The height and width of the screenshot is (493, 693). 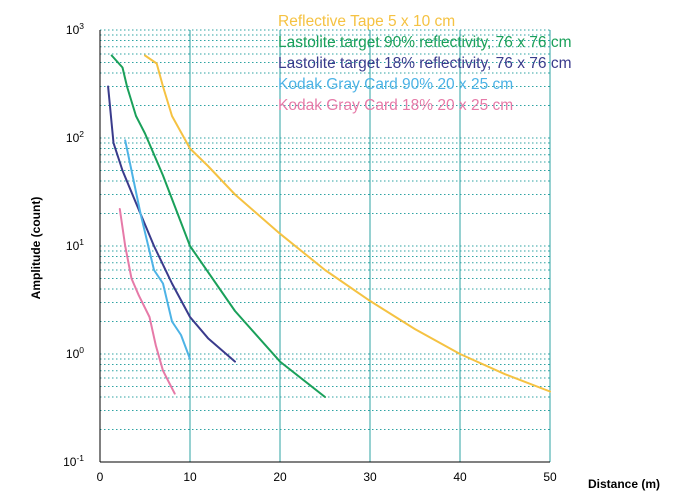 What do you see at coordinates (395, 105) in the screenshot?
I see `legend-entry-5: Kodak Gray Card 18% 20 x 25 cm` at bounding box center [395, 105].